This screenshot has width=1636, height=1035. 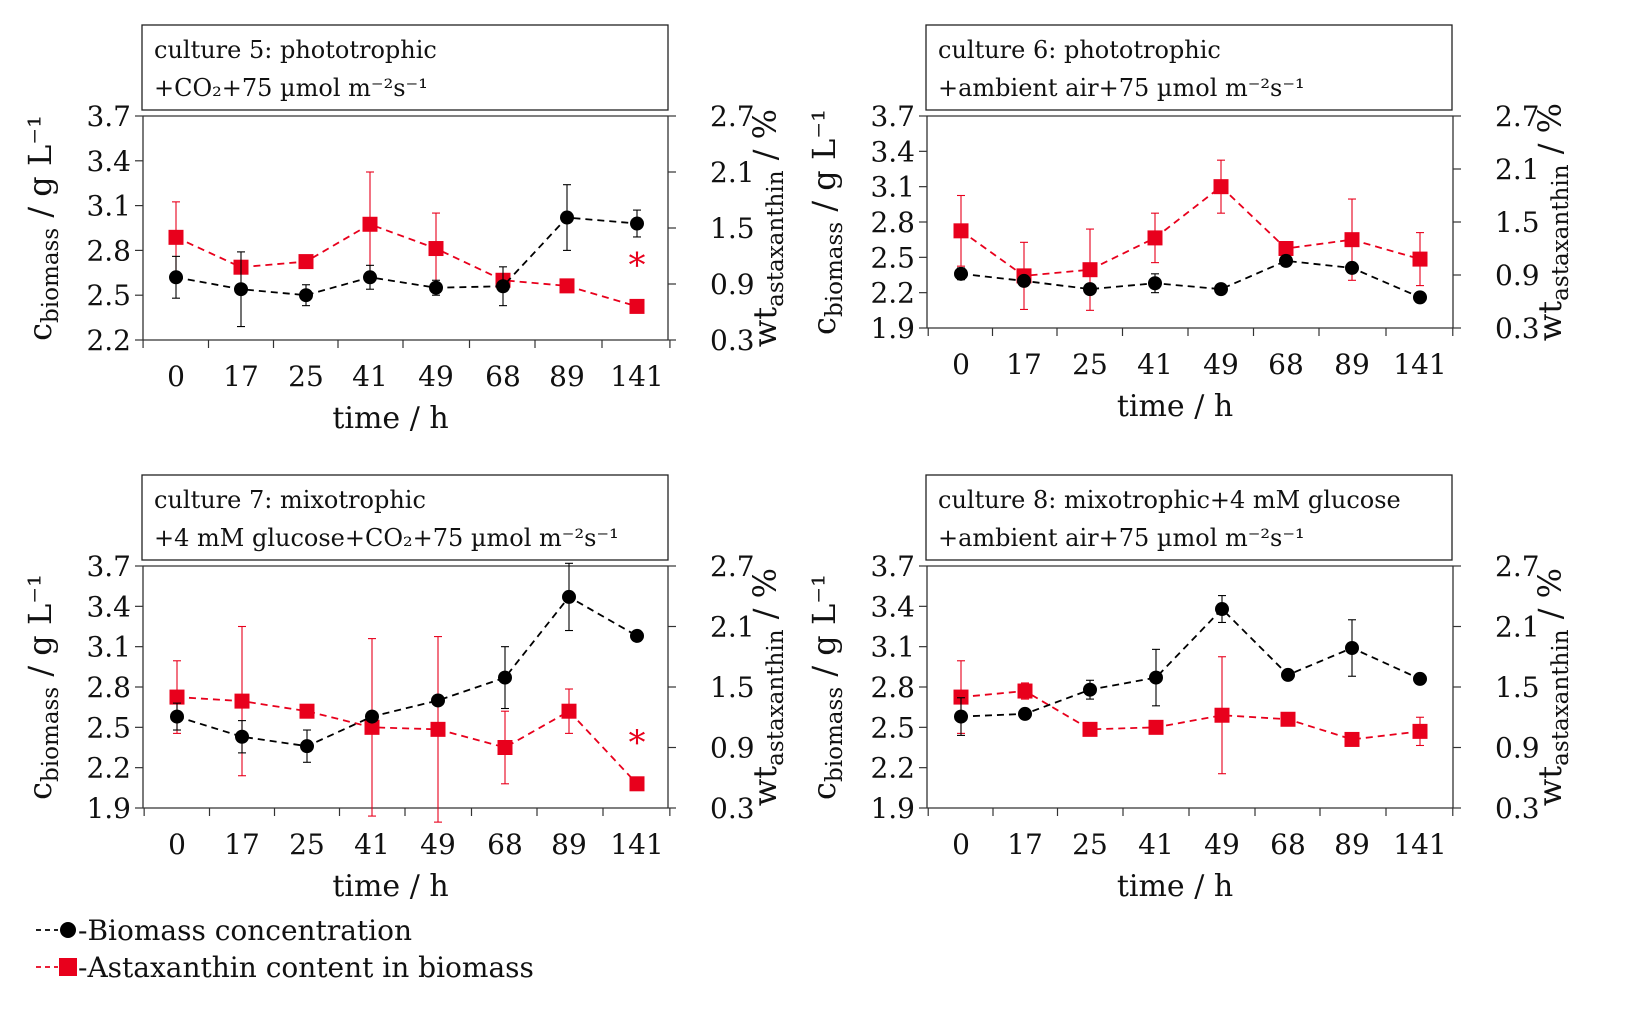 What do you see at coordinates (1169, 500) in the screenshot?
I see `title-line-1: culture 8: mixotrophic+4 mM glucose` at bounding box center [1169, 500].